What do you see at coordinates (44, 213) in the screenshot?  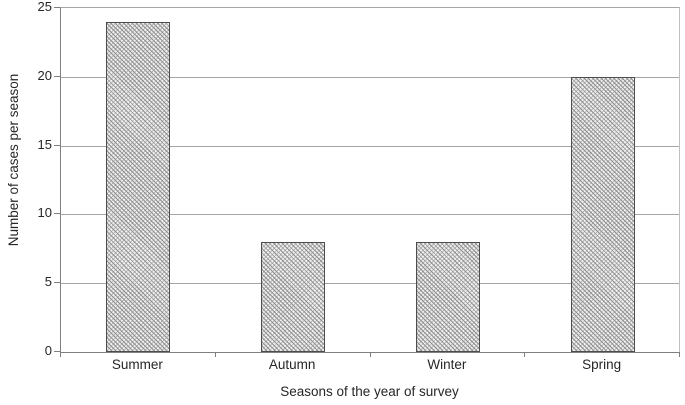 I see `y-tick-label: 10` at bounding box center [44, 213].